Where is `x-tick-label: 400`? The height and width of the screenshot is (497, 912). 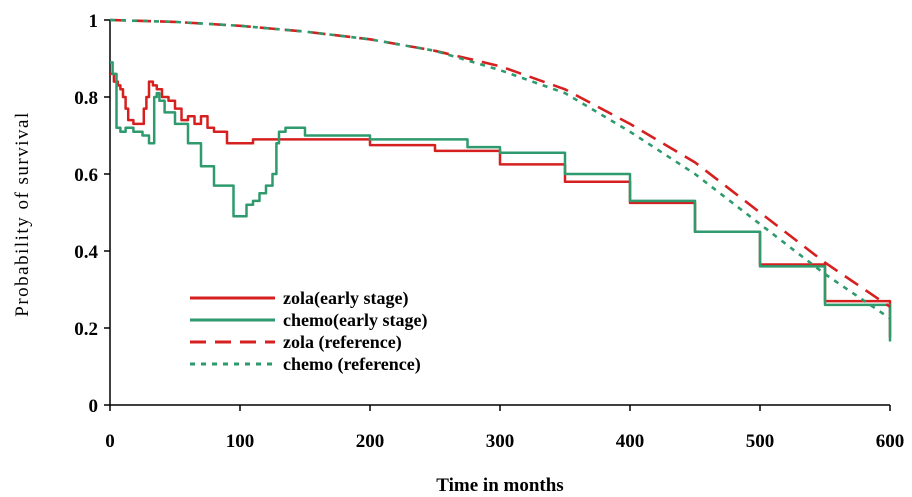 x-tick-label: 400 is located at coordinates (630, 441).